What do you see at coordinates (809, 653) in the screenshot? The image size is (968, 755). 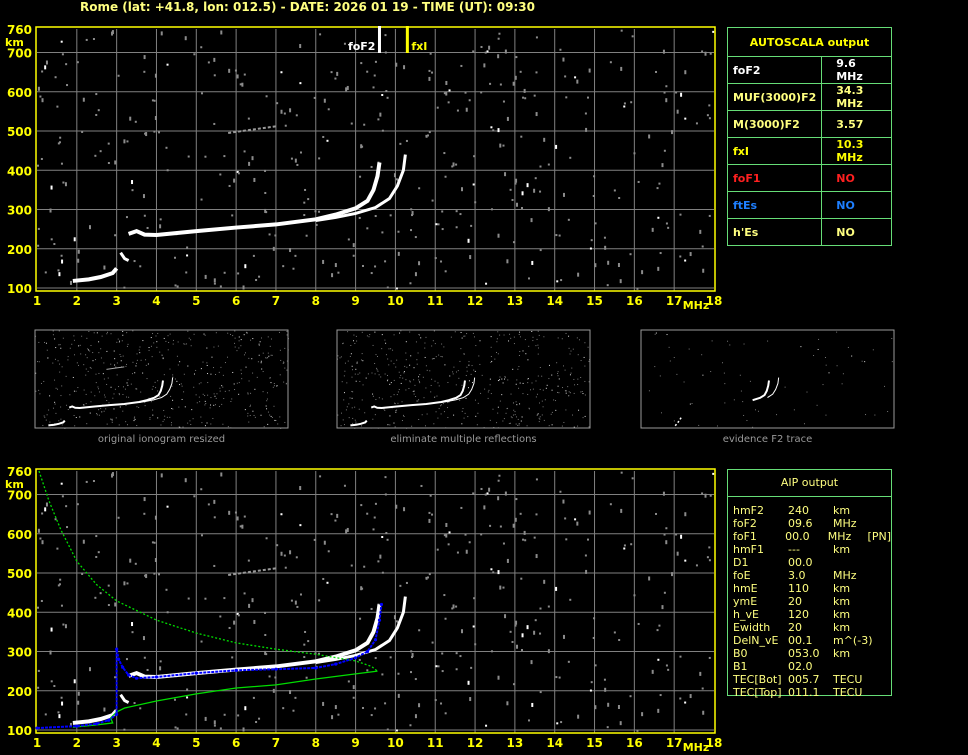 I see `aip-row: B0 053.0 km` at bounding box center [809, 653].